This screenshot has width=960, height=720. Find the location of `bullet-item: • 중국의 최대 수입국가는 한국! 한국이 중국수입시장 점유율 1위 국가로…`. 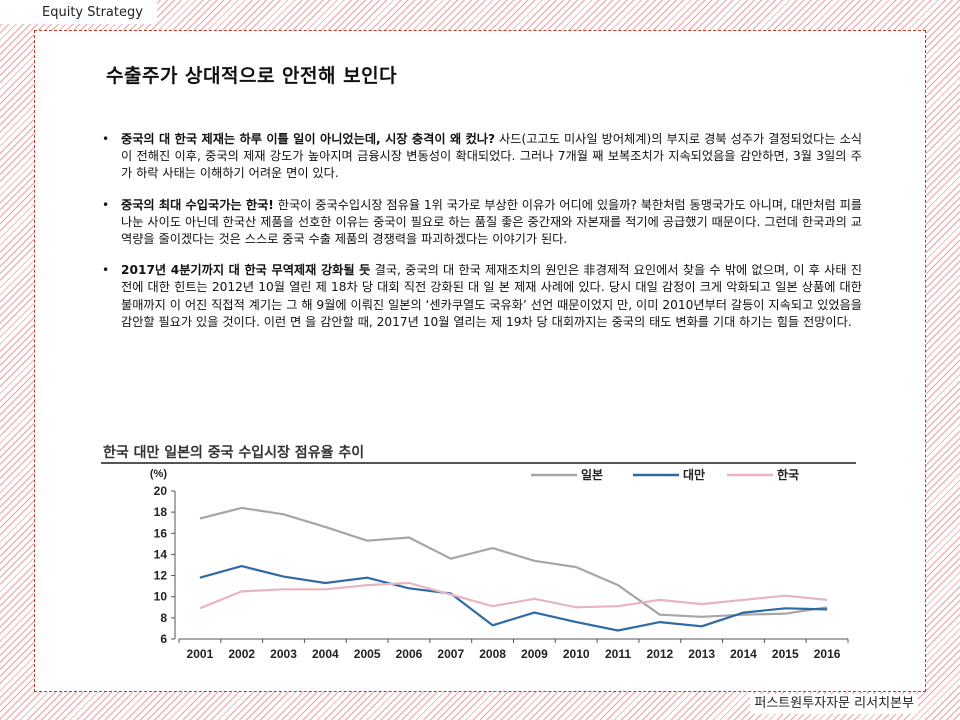

bullet-item: • 중국의 최대 수입국가는 한국! 한국이 중국수입시장 점유율 1위 국가로… is located at coordinates (482, 223).